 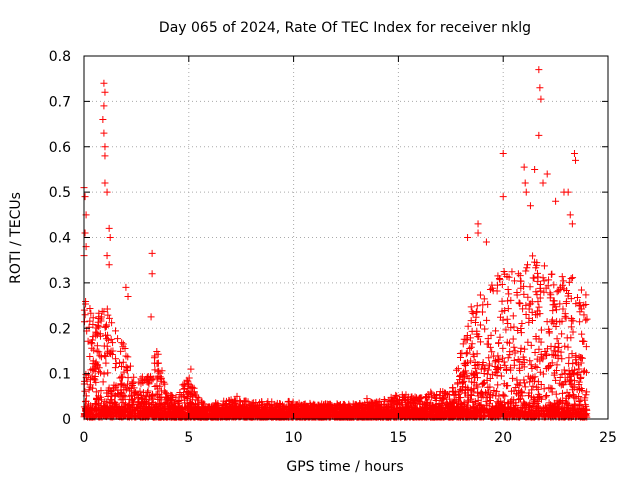 What do you see at coordinates (503, 438) in the screenshot?
I see `x-tick-label: 20` at bounding box center [503, 438].